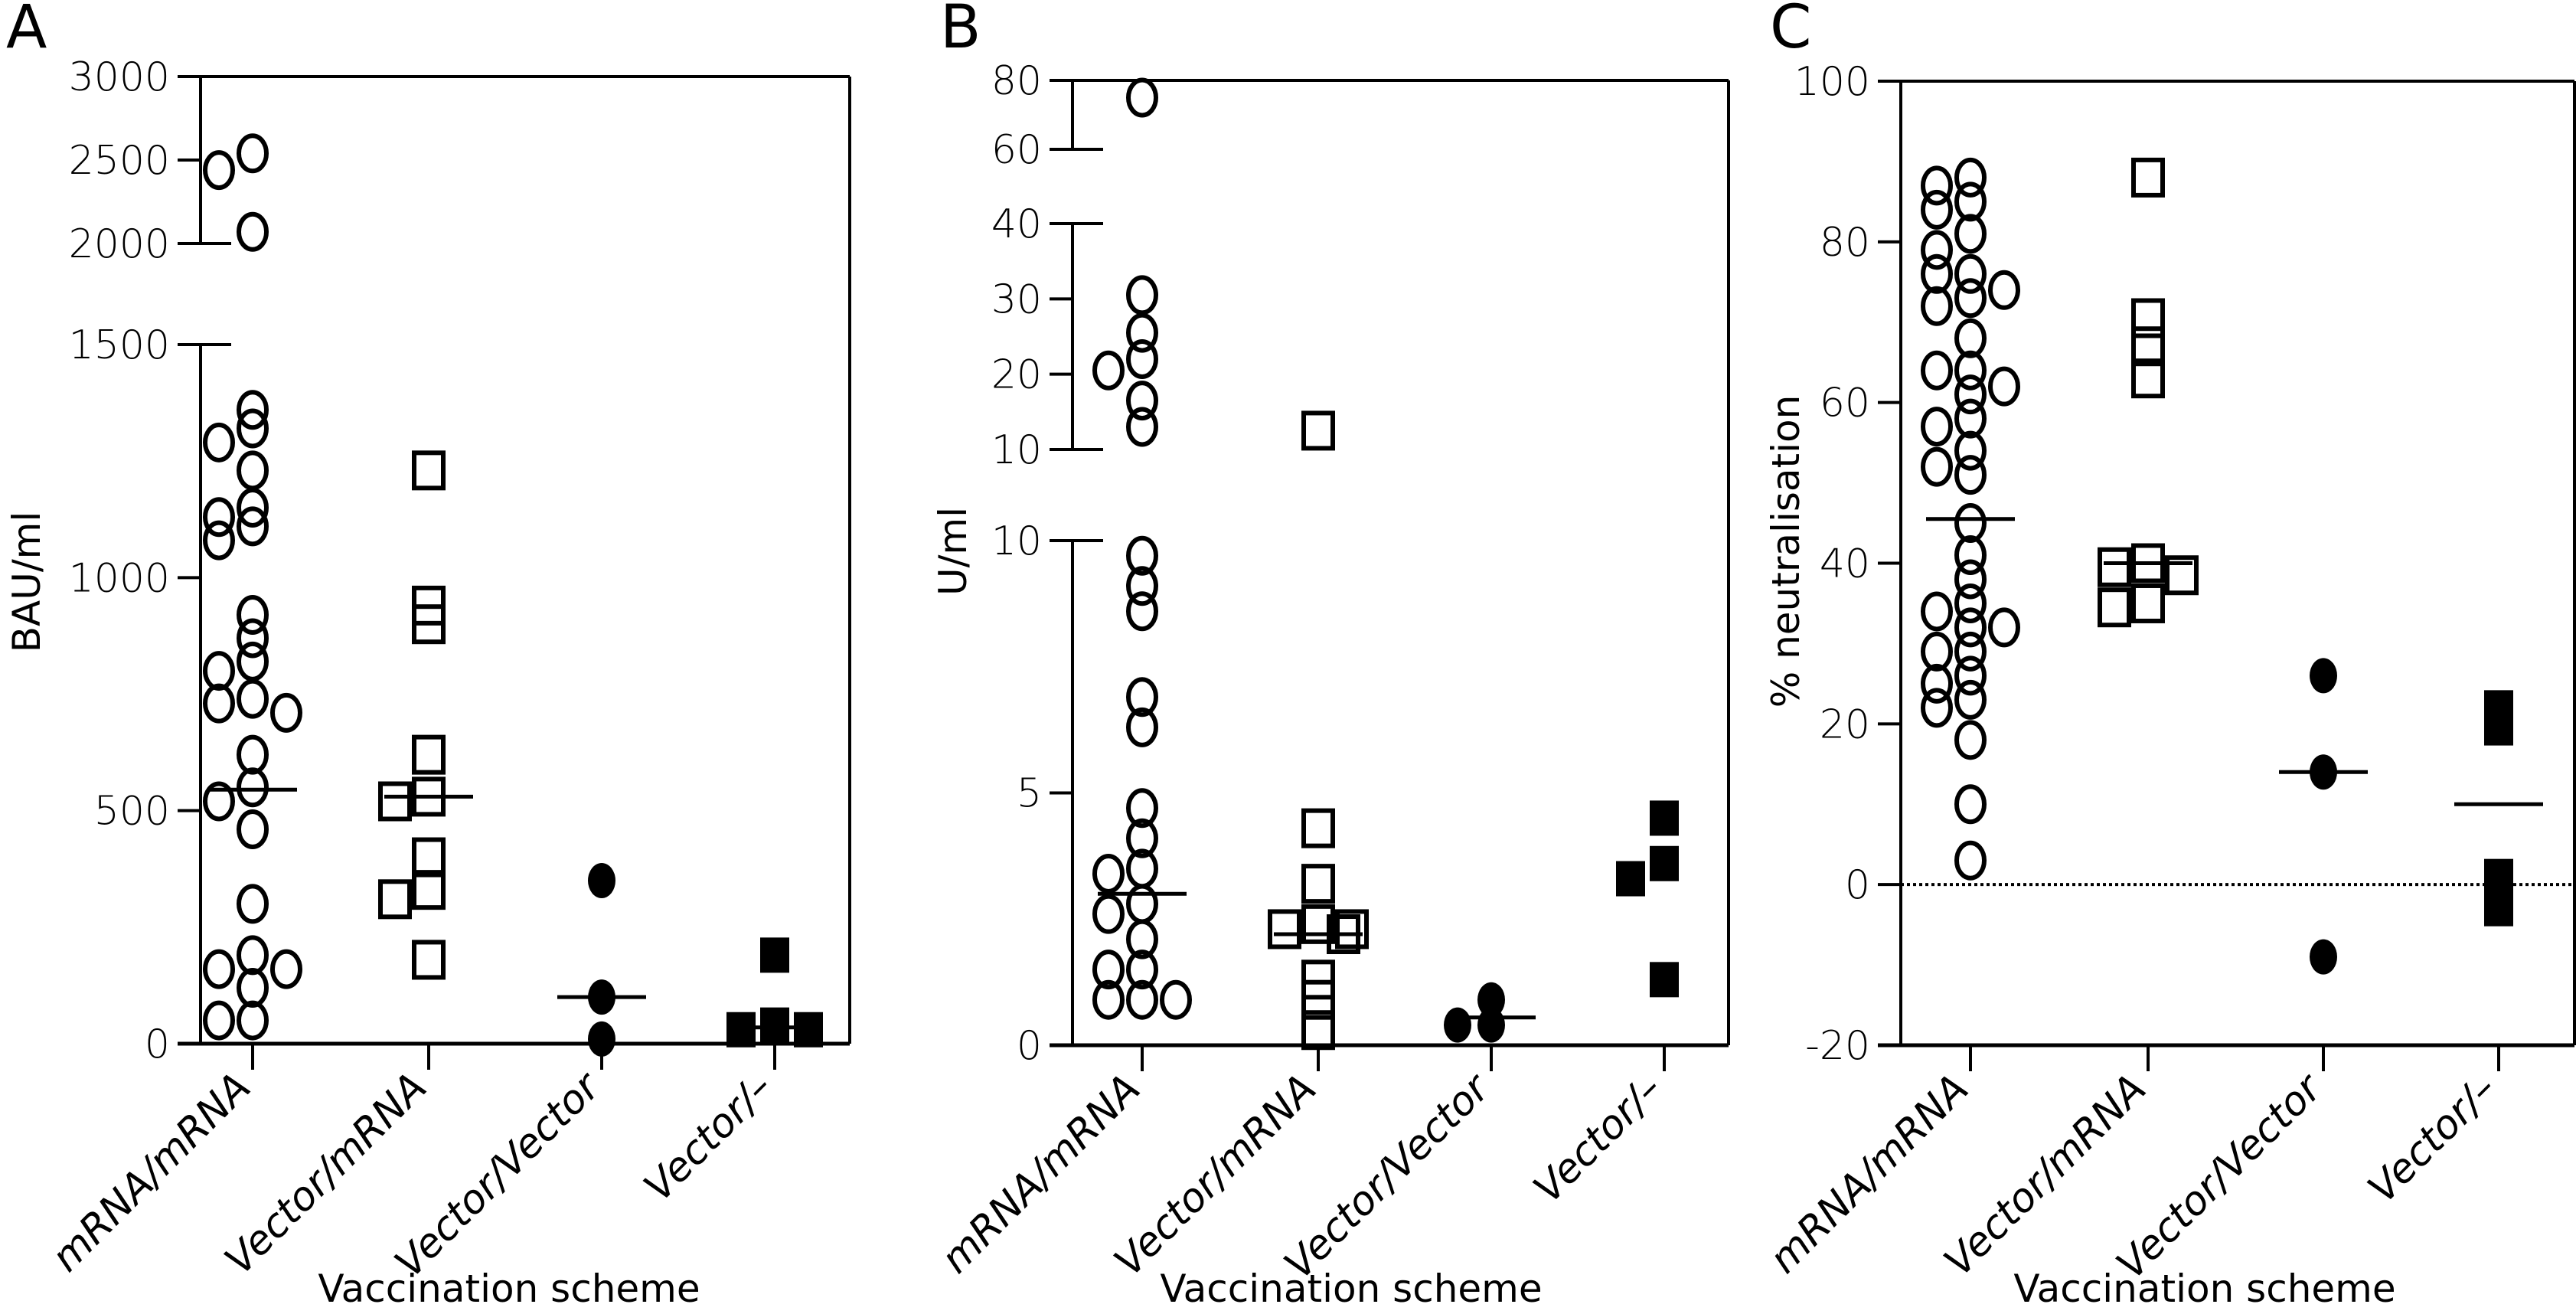 The height and width of the screenshot is (1314, 2576). What do you see at coordinates (1351, 1289) in the screenshot?
I see `x-axis-title: Vaccination scheme` at bounding box center [1351, 1289].